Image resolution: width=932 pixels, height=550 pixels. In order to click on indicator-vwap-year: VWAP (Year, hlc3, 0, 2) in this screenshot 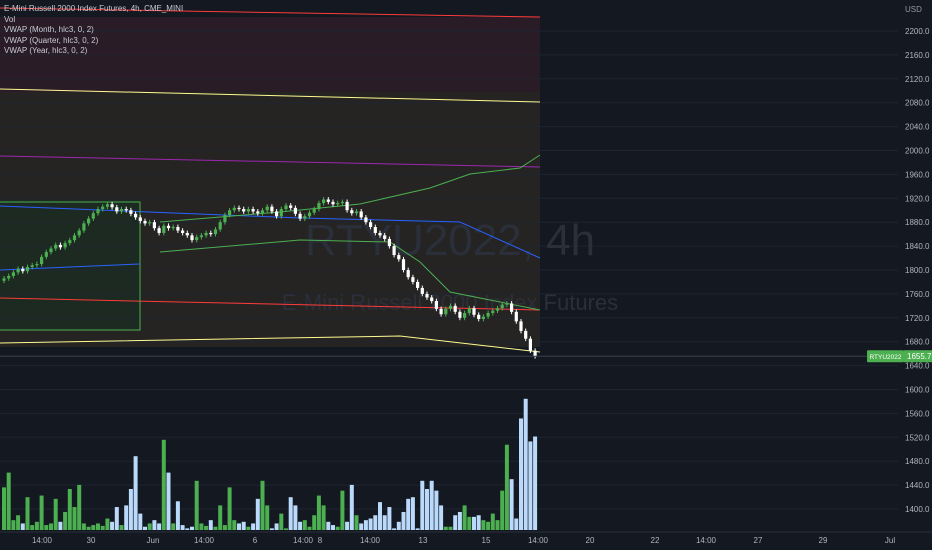, I will do `click(46, 50)`.